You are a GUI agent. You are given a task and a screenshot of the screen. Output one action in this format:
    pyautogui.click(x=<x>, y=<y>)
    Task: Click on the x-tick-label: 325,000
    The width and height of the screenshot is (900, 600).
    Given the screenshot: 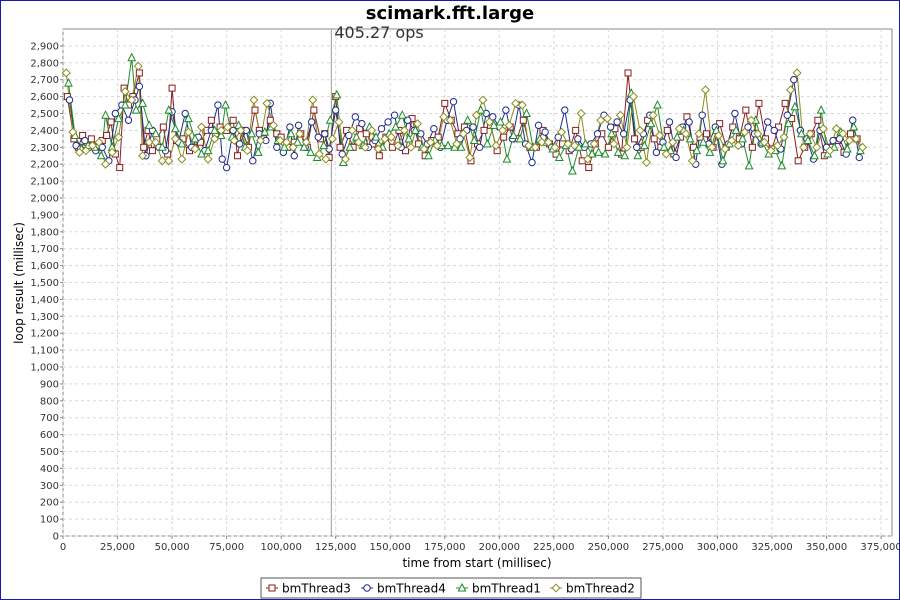 What is the action you would take?
    pyautogui.click(x=771, y=547)
    